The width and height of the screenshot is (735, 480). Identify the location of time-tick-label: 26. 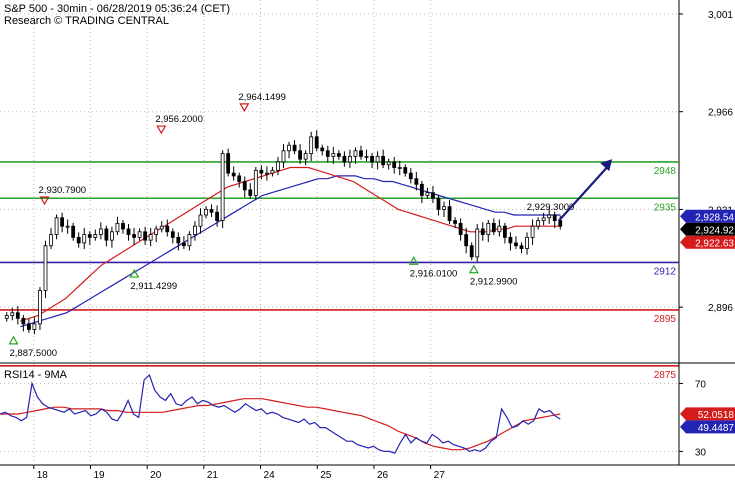
(383, 475).